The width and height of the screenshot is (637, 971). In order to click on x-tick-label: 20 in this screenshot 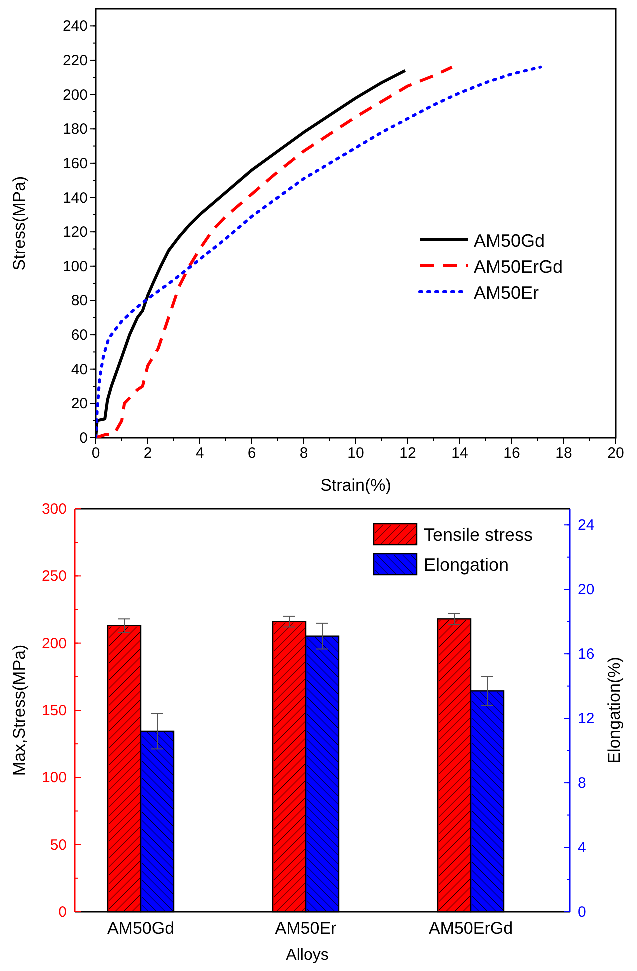, I will do `click(616, 453)`.